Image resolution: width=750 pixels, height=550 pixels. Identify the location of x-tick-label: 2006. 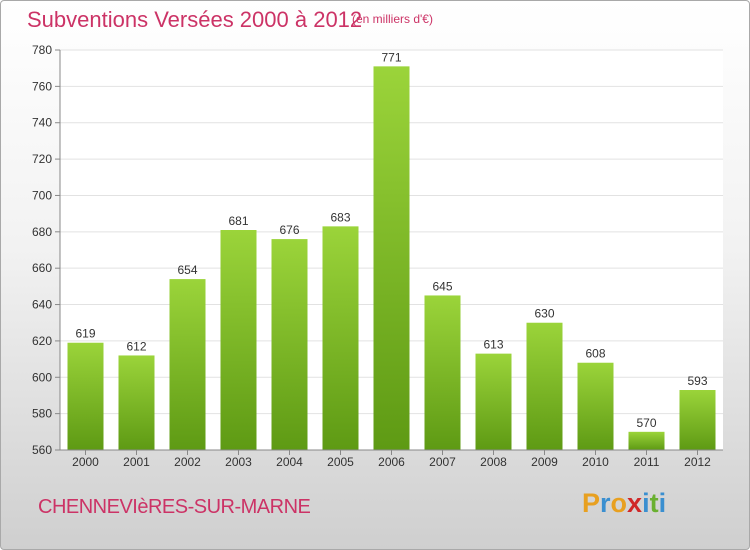
(391, 462).